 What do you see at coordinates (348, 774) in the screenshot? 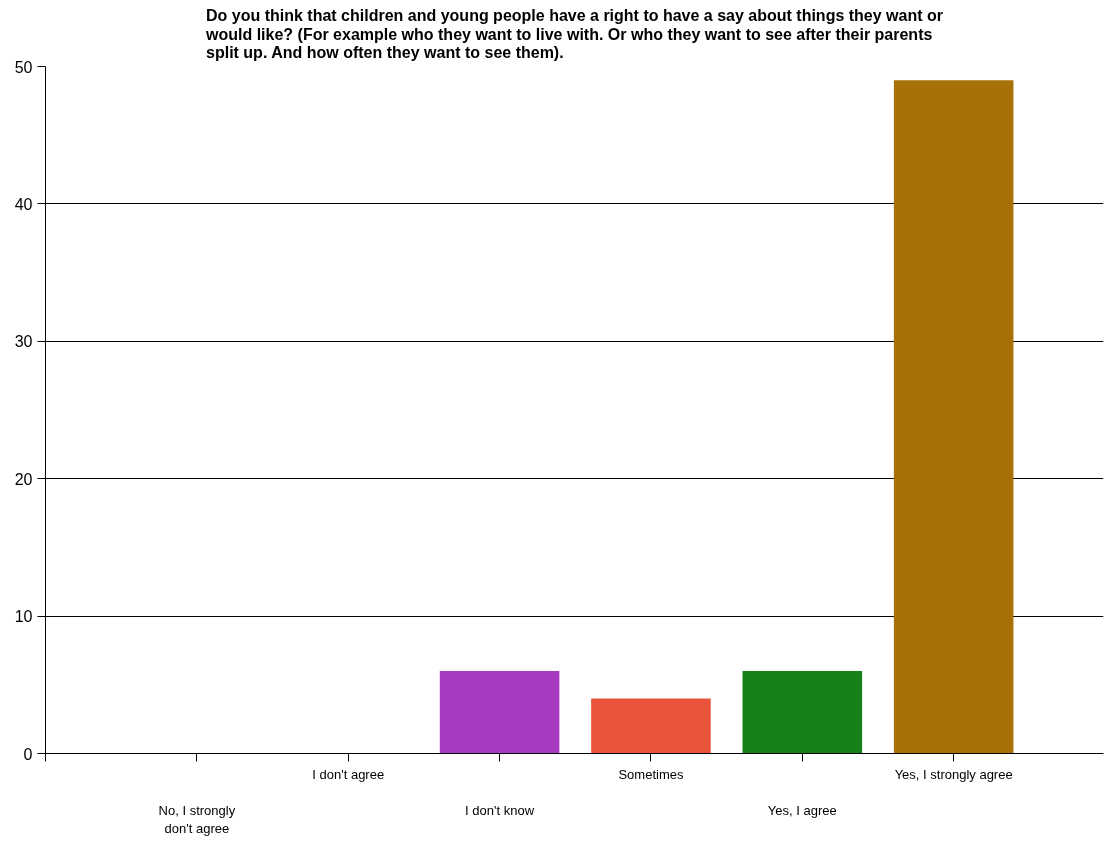
I see `x-tick-label: I don't agree` at bounding box center [348, 774].